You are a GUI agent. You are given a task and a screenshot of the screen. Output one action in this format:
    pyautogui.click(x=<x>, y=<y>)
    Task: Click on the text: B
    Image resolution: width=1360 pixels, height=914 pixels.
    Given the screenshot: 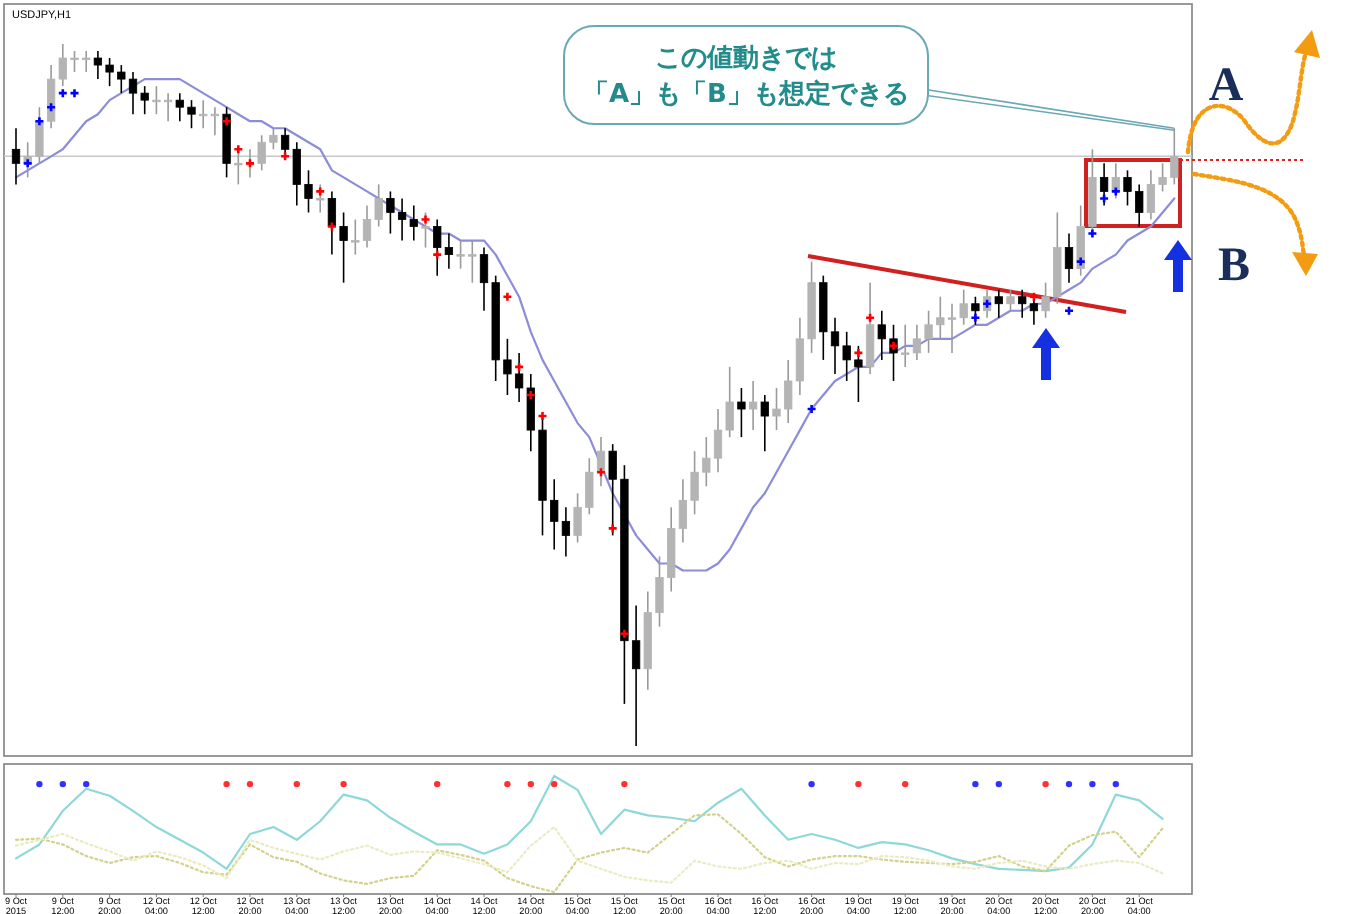 What is the action you would take?
    pyautogui.click(x=1234, y=266)
    